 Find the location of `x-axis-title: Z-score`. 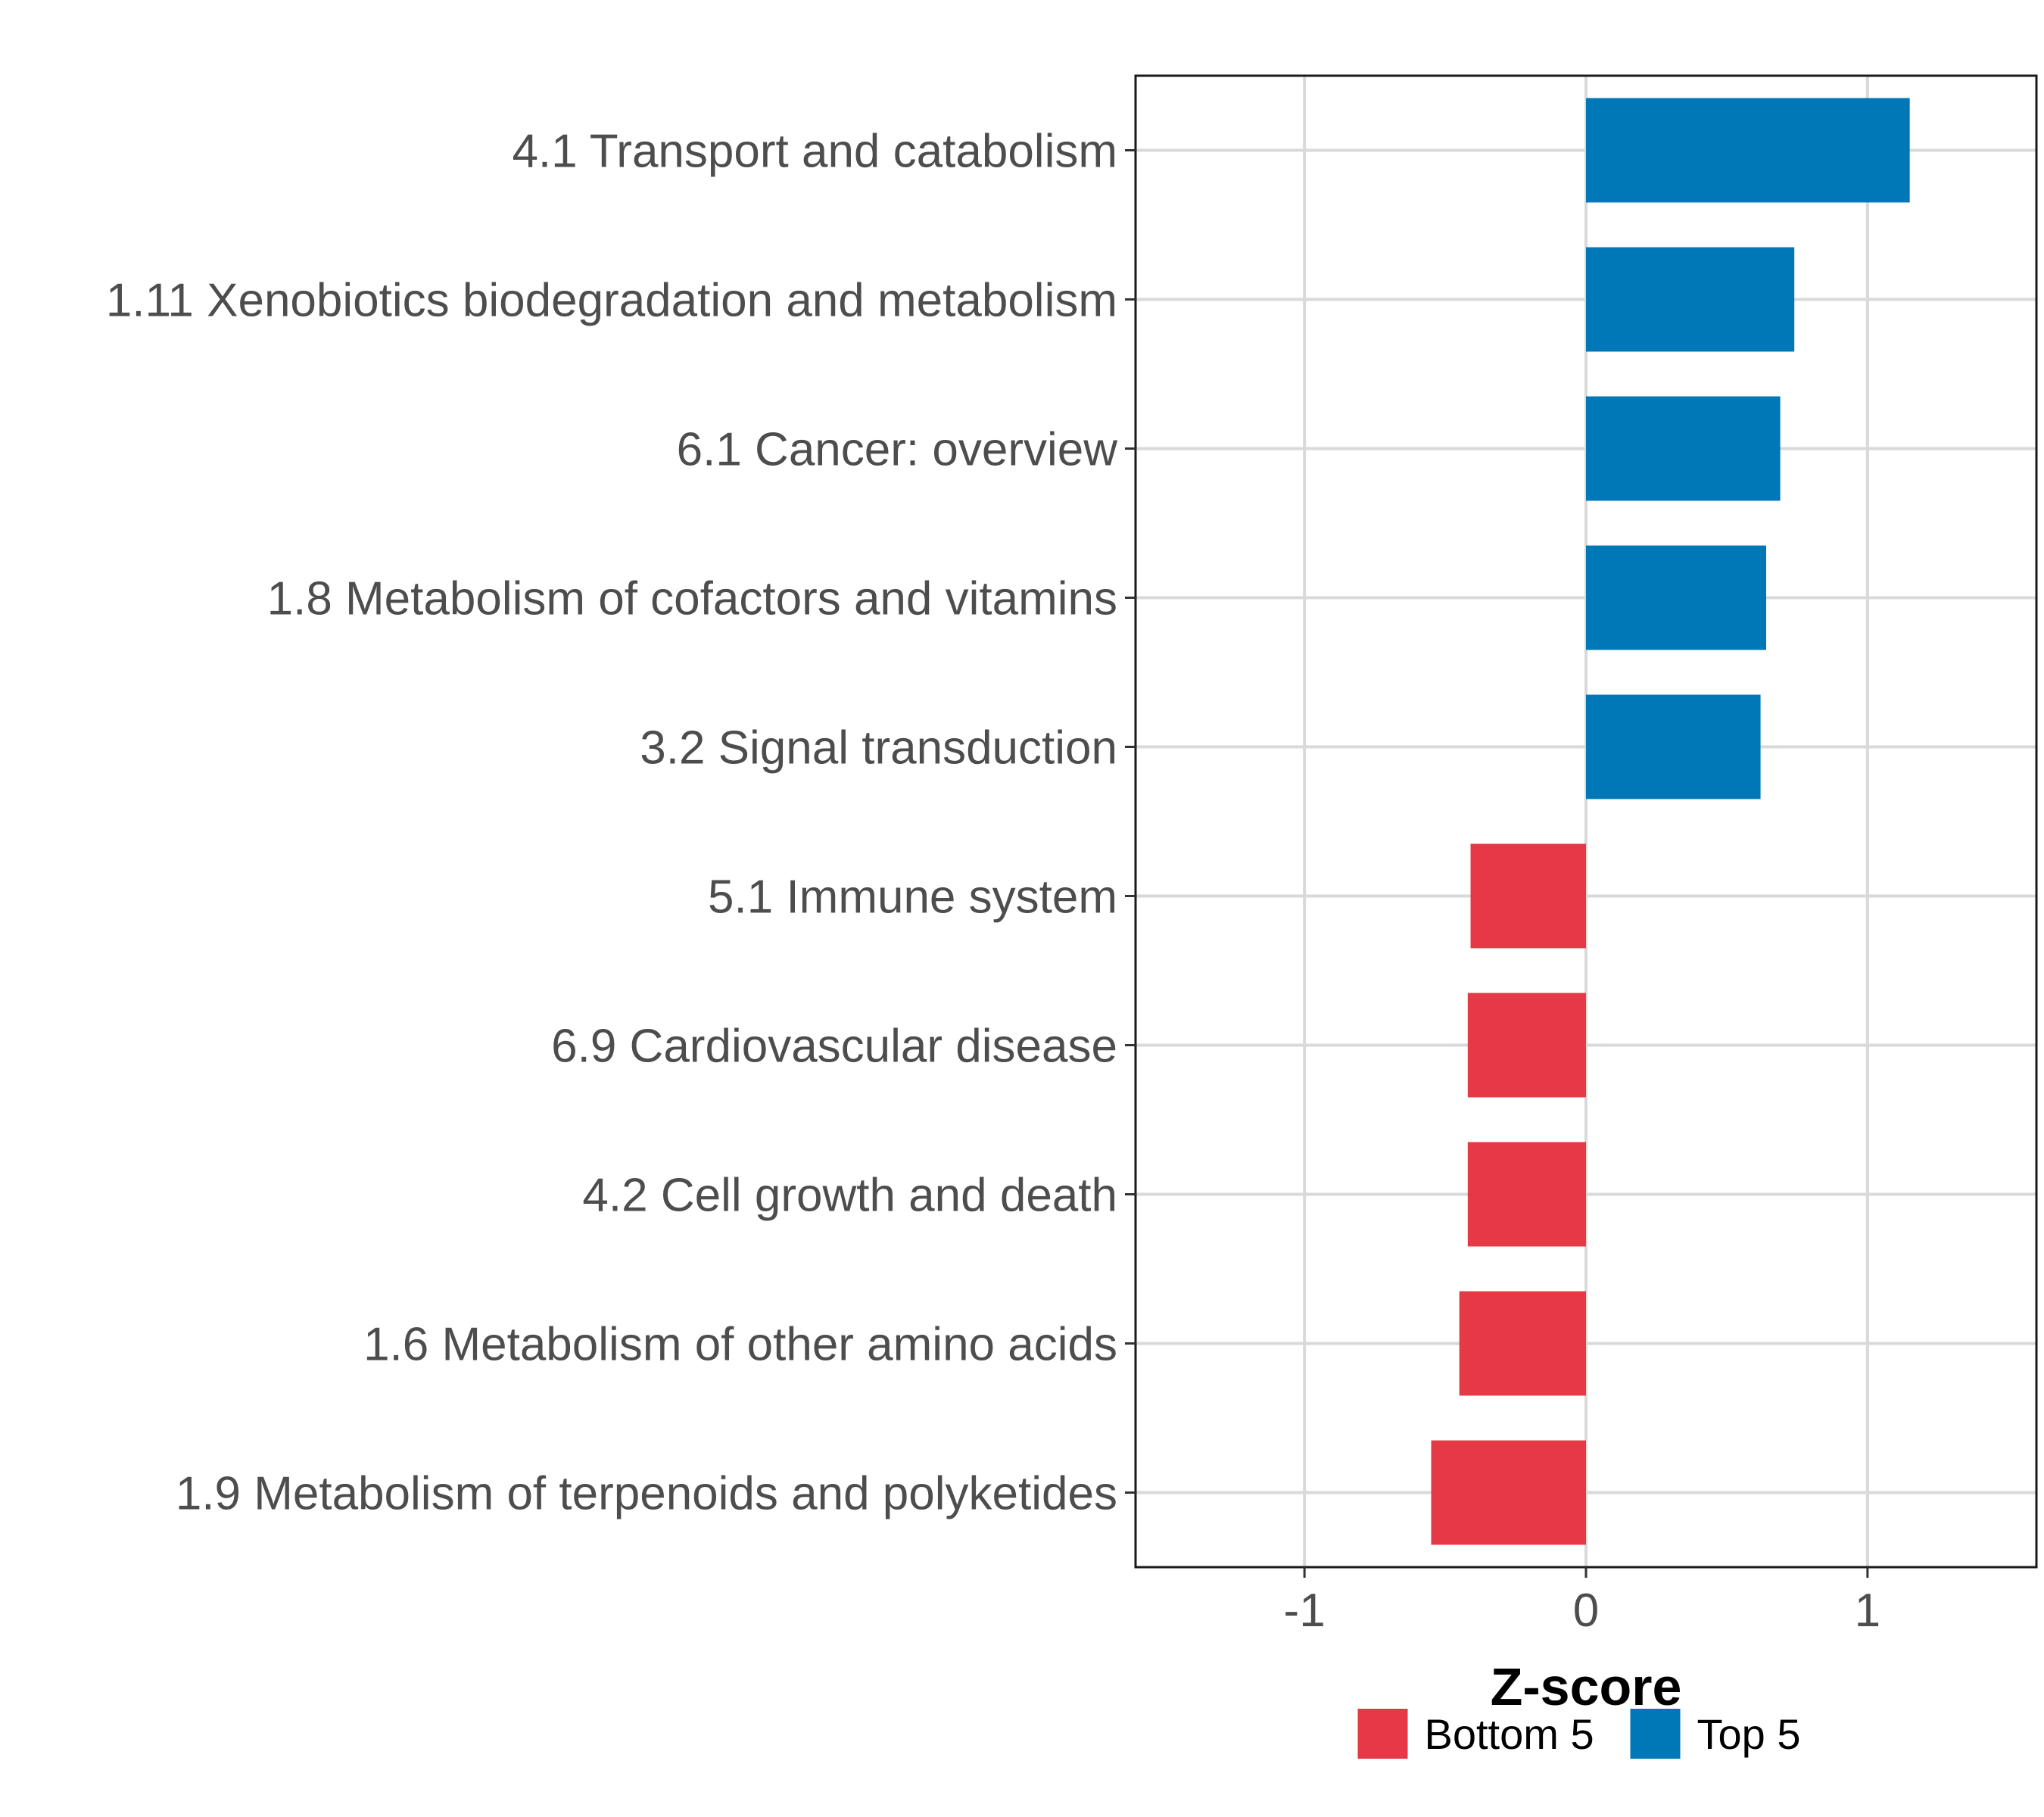

x-axis-title: Z-score is located at coordinates (1586, 1686).